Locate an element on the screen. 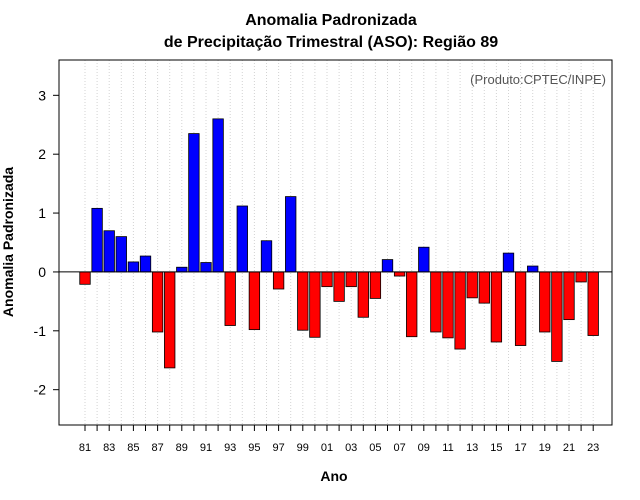 The width and height of the screenshot is (640, 500). x-tick-label: 95 is located at coordinates (254, 448).